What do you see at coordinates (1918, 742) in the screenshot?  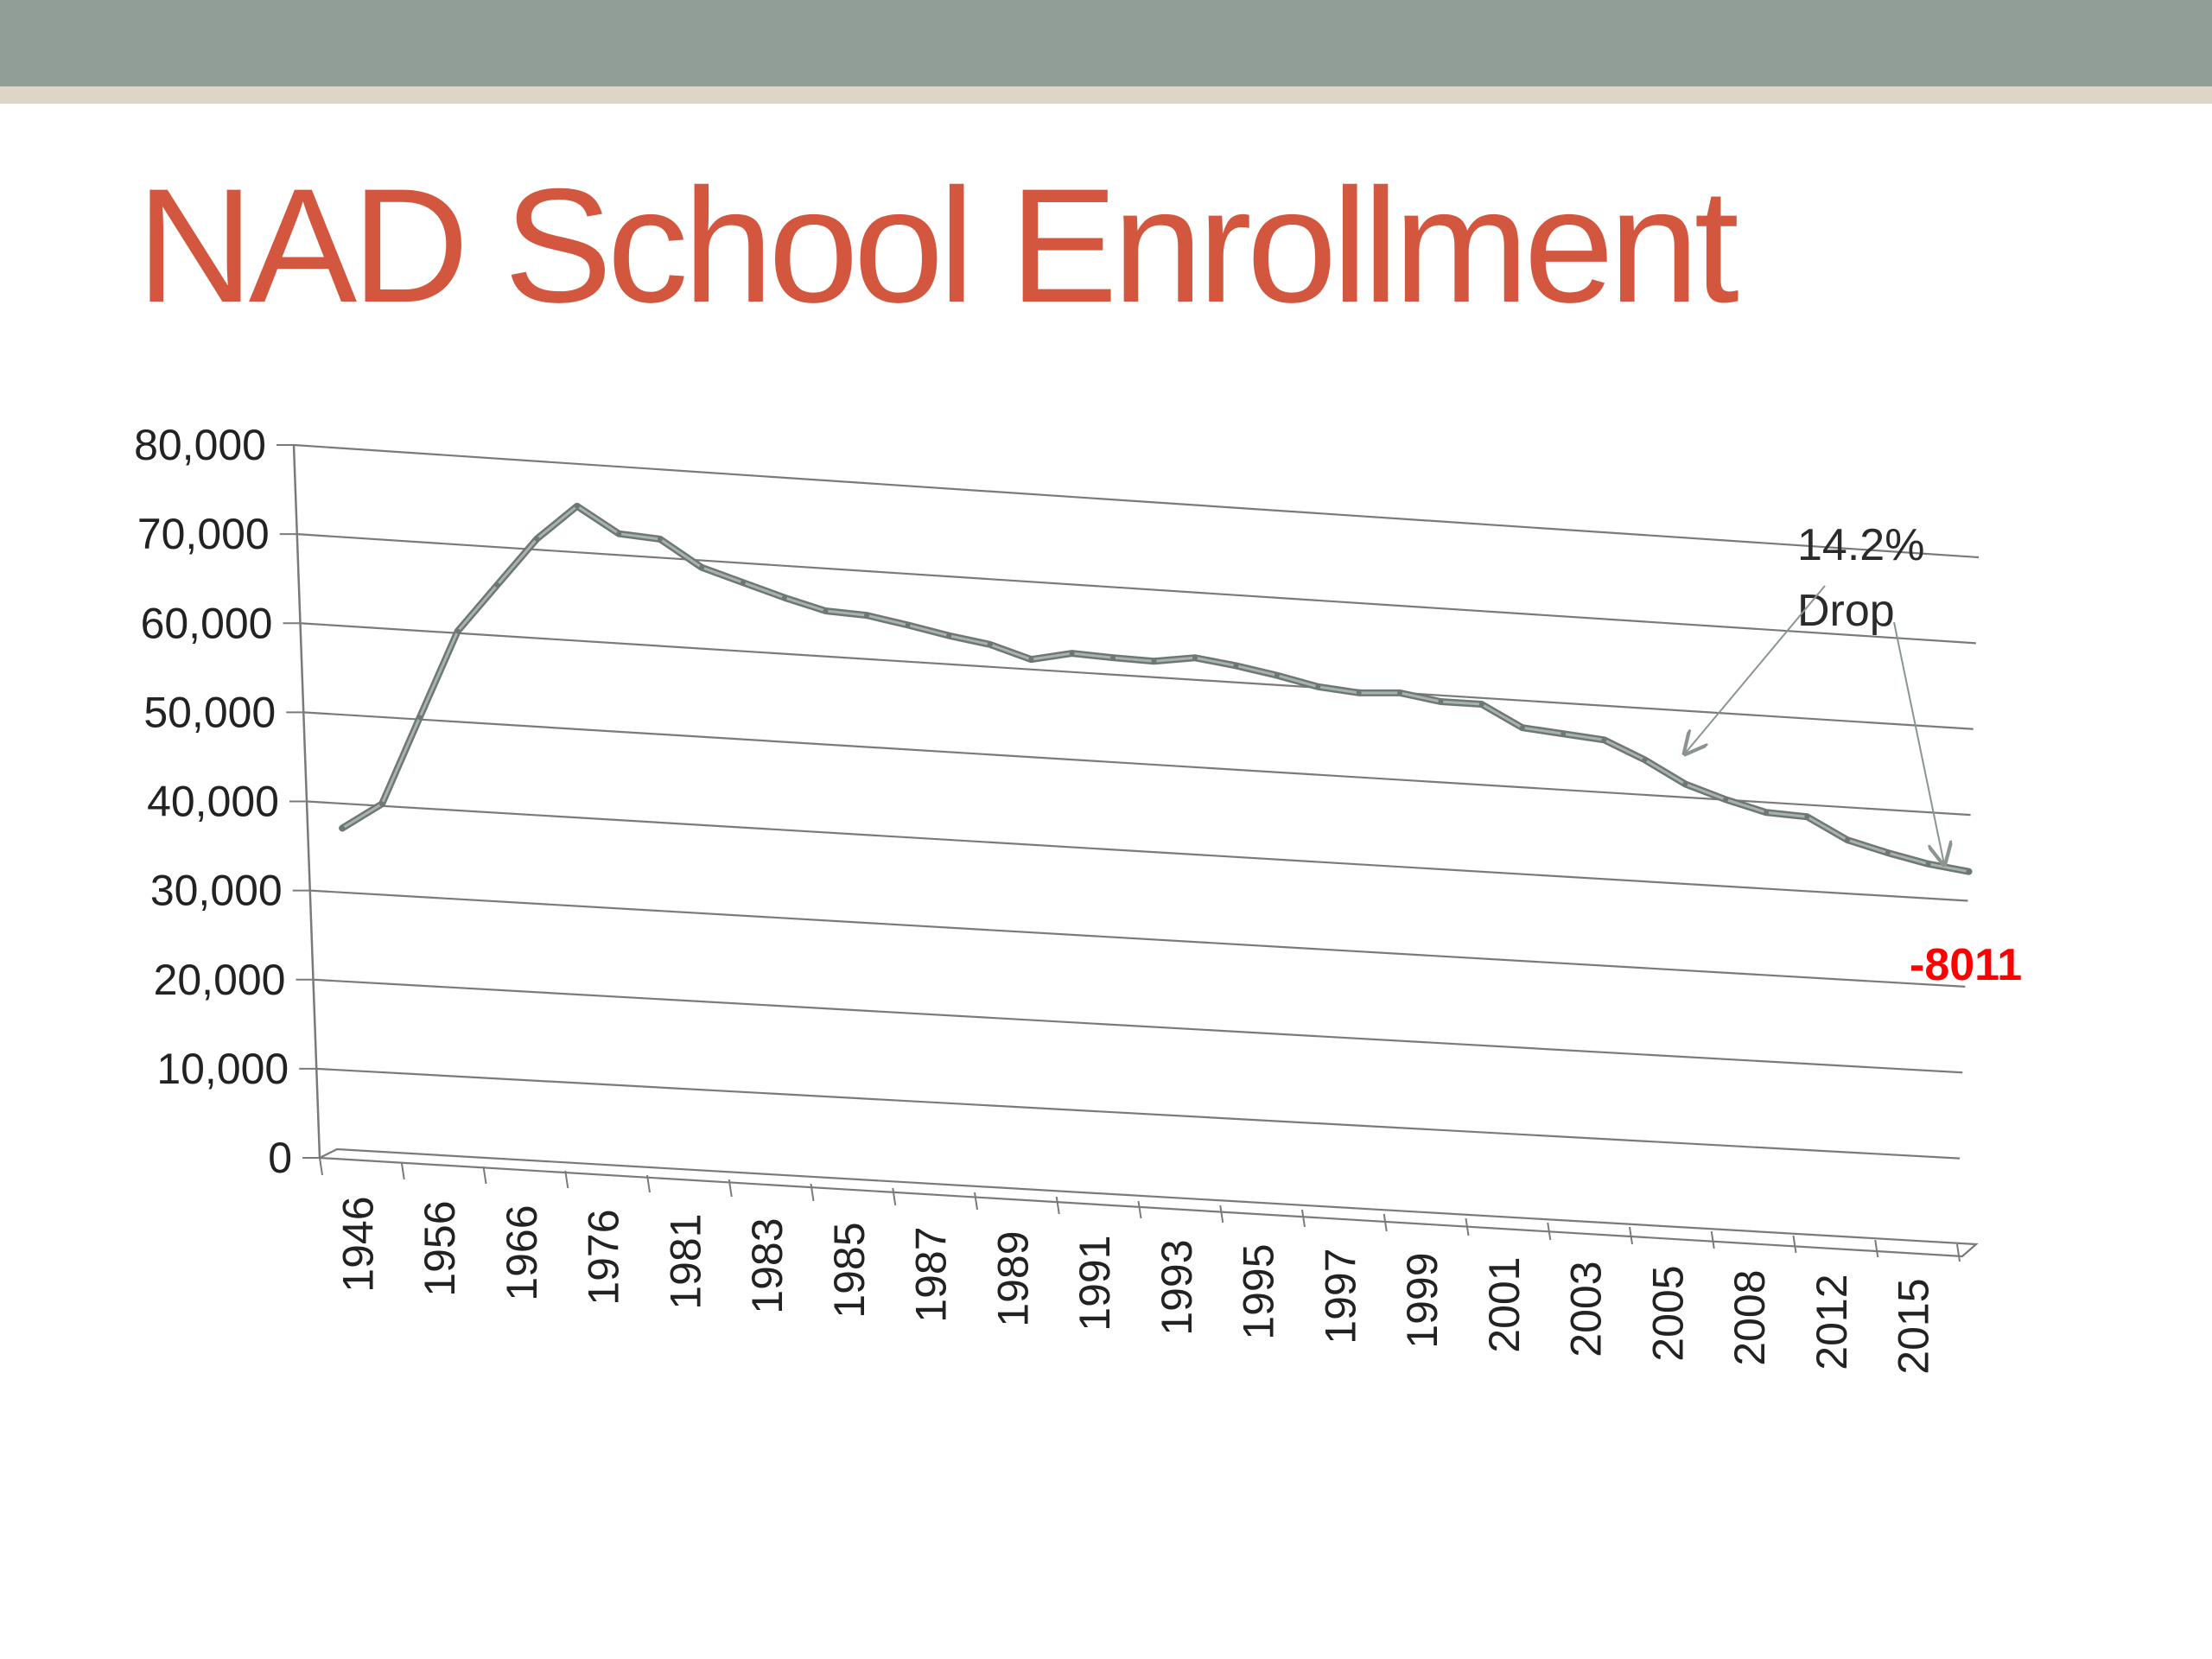 I see `annotation-arrow-right` at bounding box center [1918, 742].